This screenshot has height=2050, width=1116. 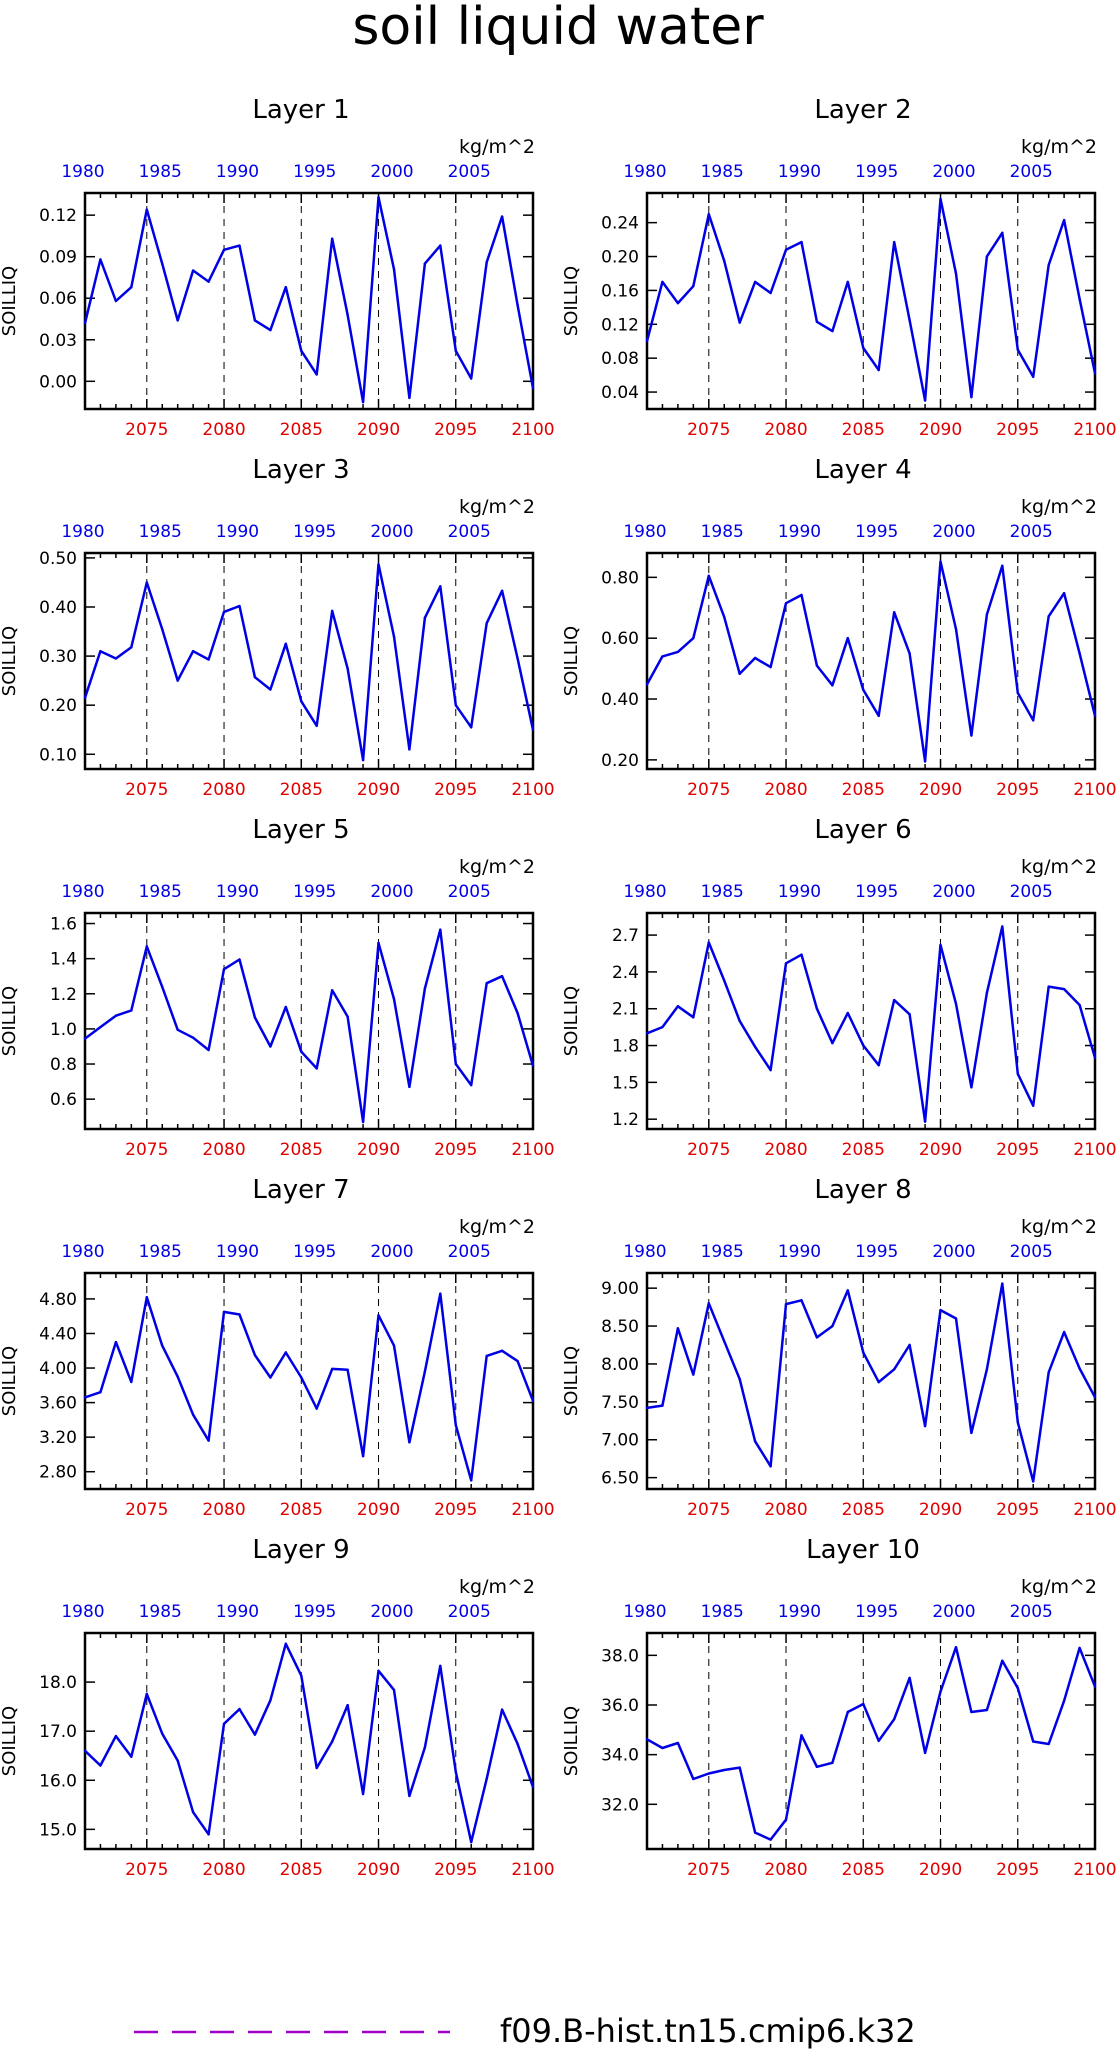 I want to click on y-tick-label: 0.24, so click(x=620, y=224).